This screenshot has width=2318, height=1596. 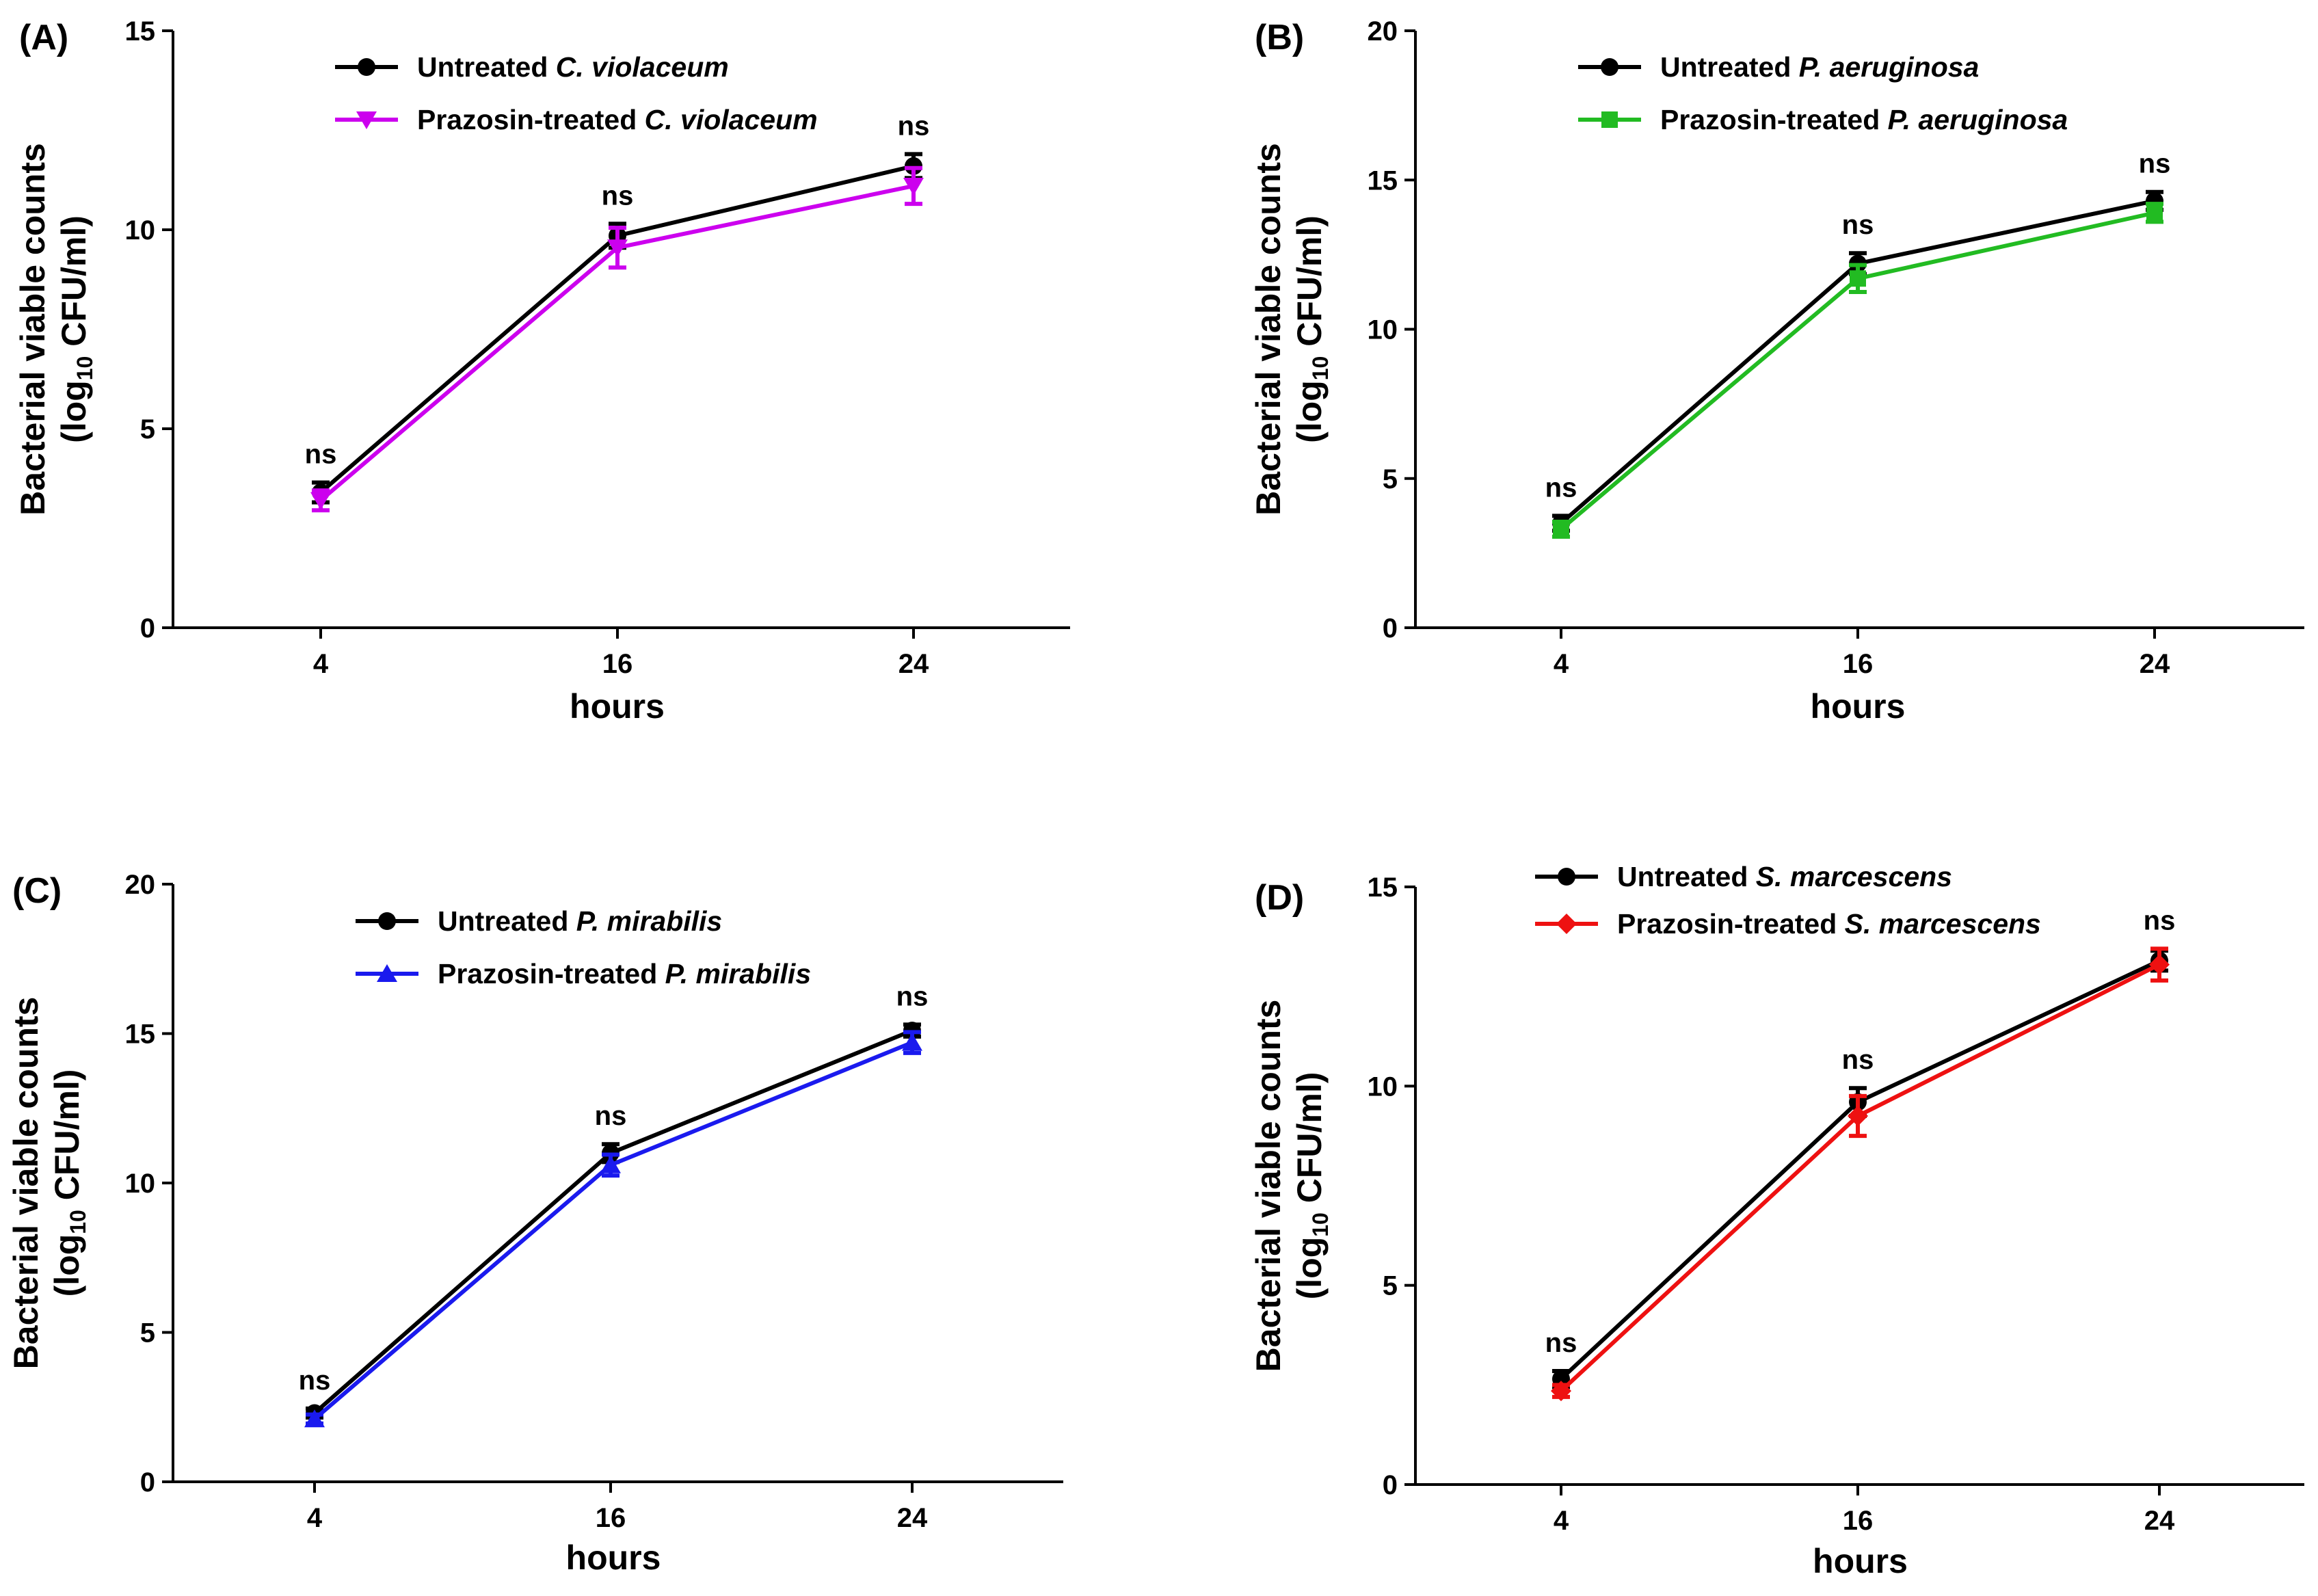 I want to click on panel-label: (A), so click(x=43, y=37).